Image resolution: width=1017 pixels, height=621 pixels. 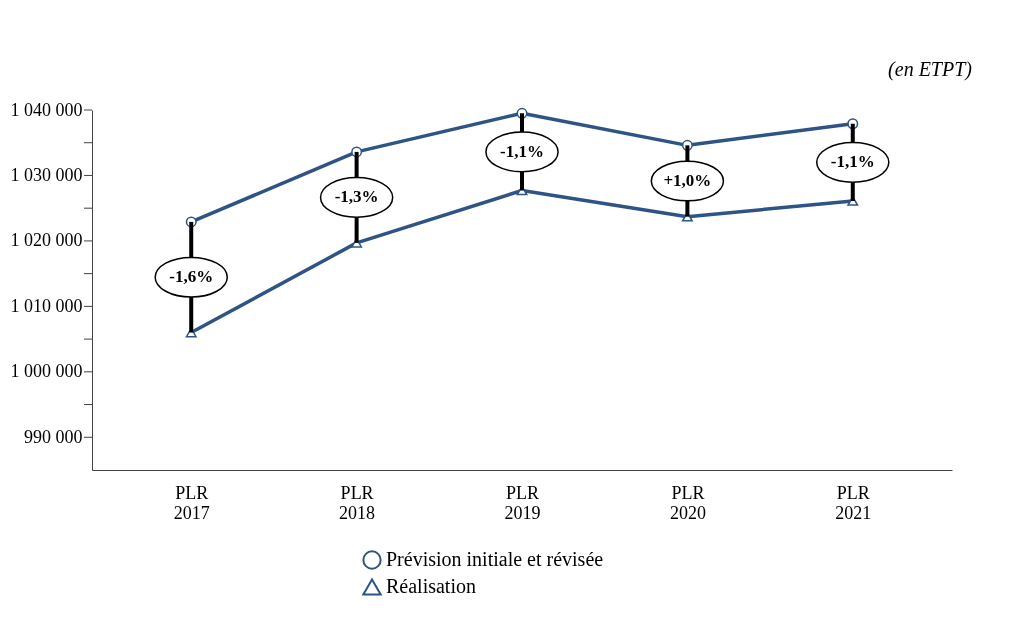 I want to click on annotation: -1,3%, so click(x=356, y=197).